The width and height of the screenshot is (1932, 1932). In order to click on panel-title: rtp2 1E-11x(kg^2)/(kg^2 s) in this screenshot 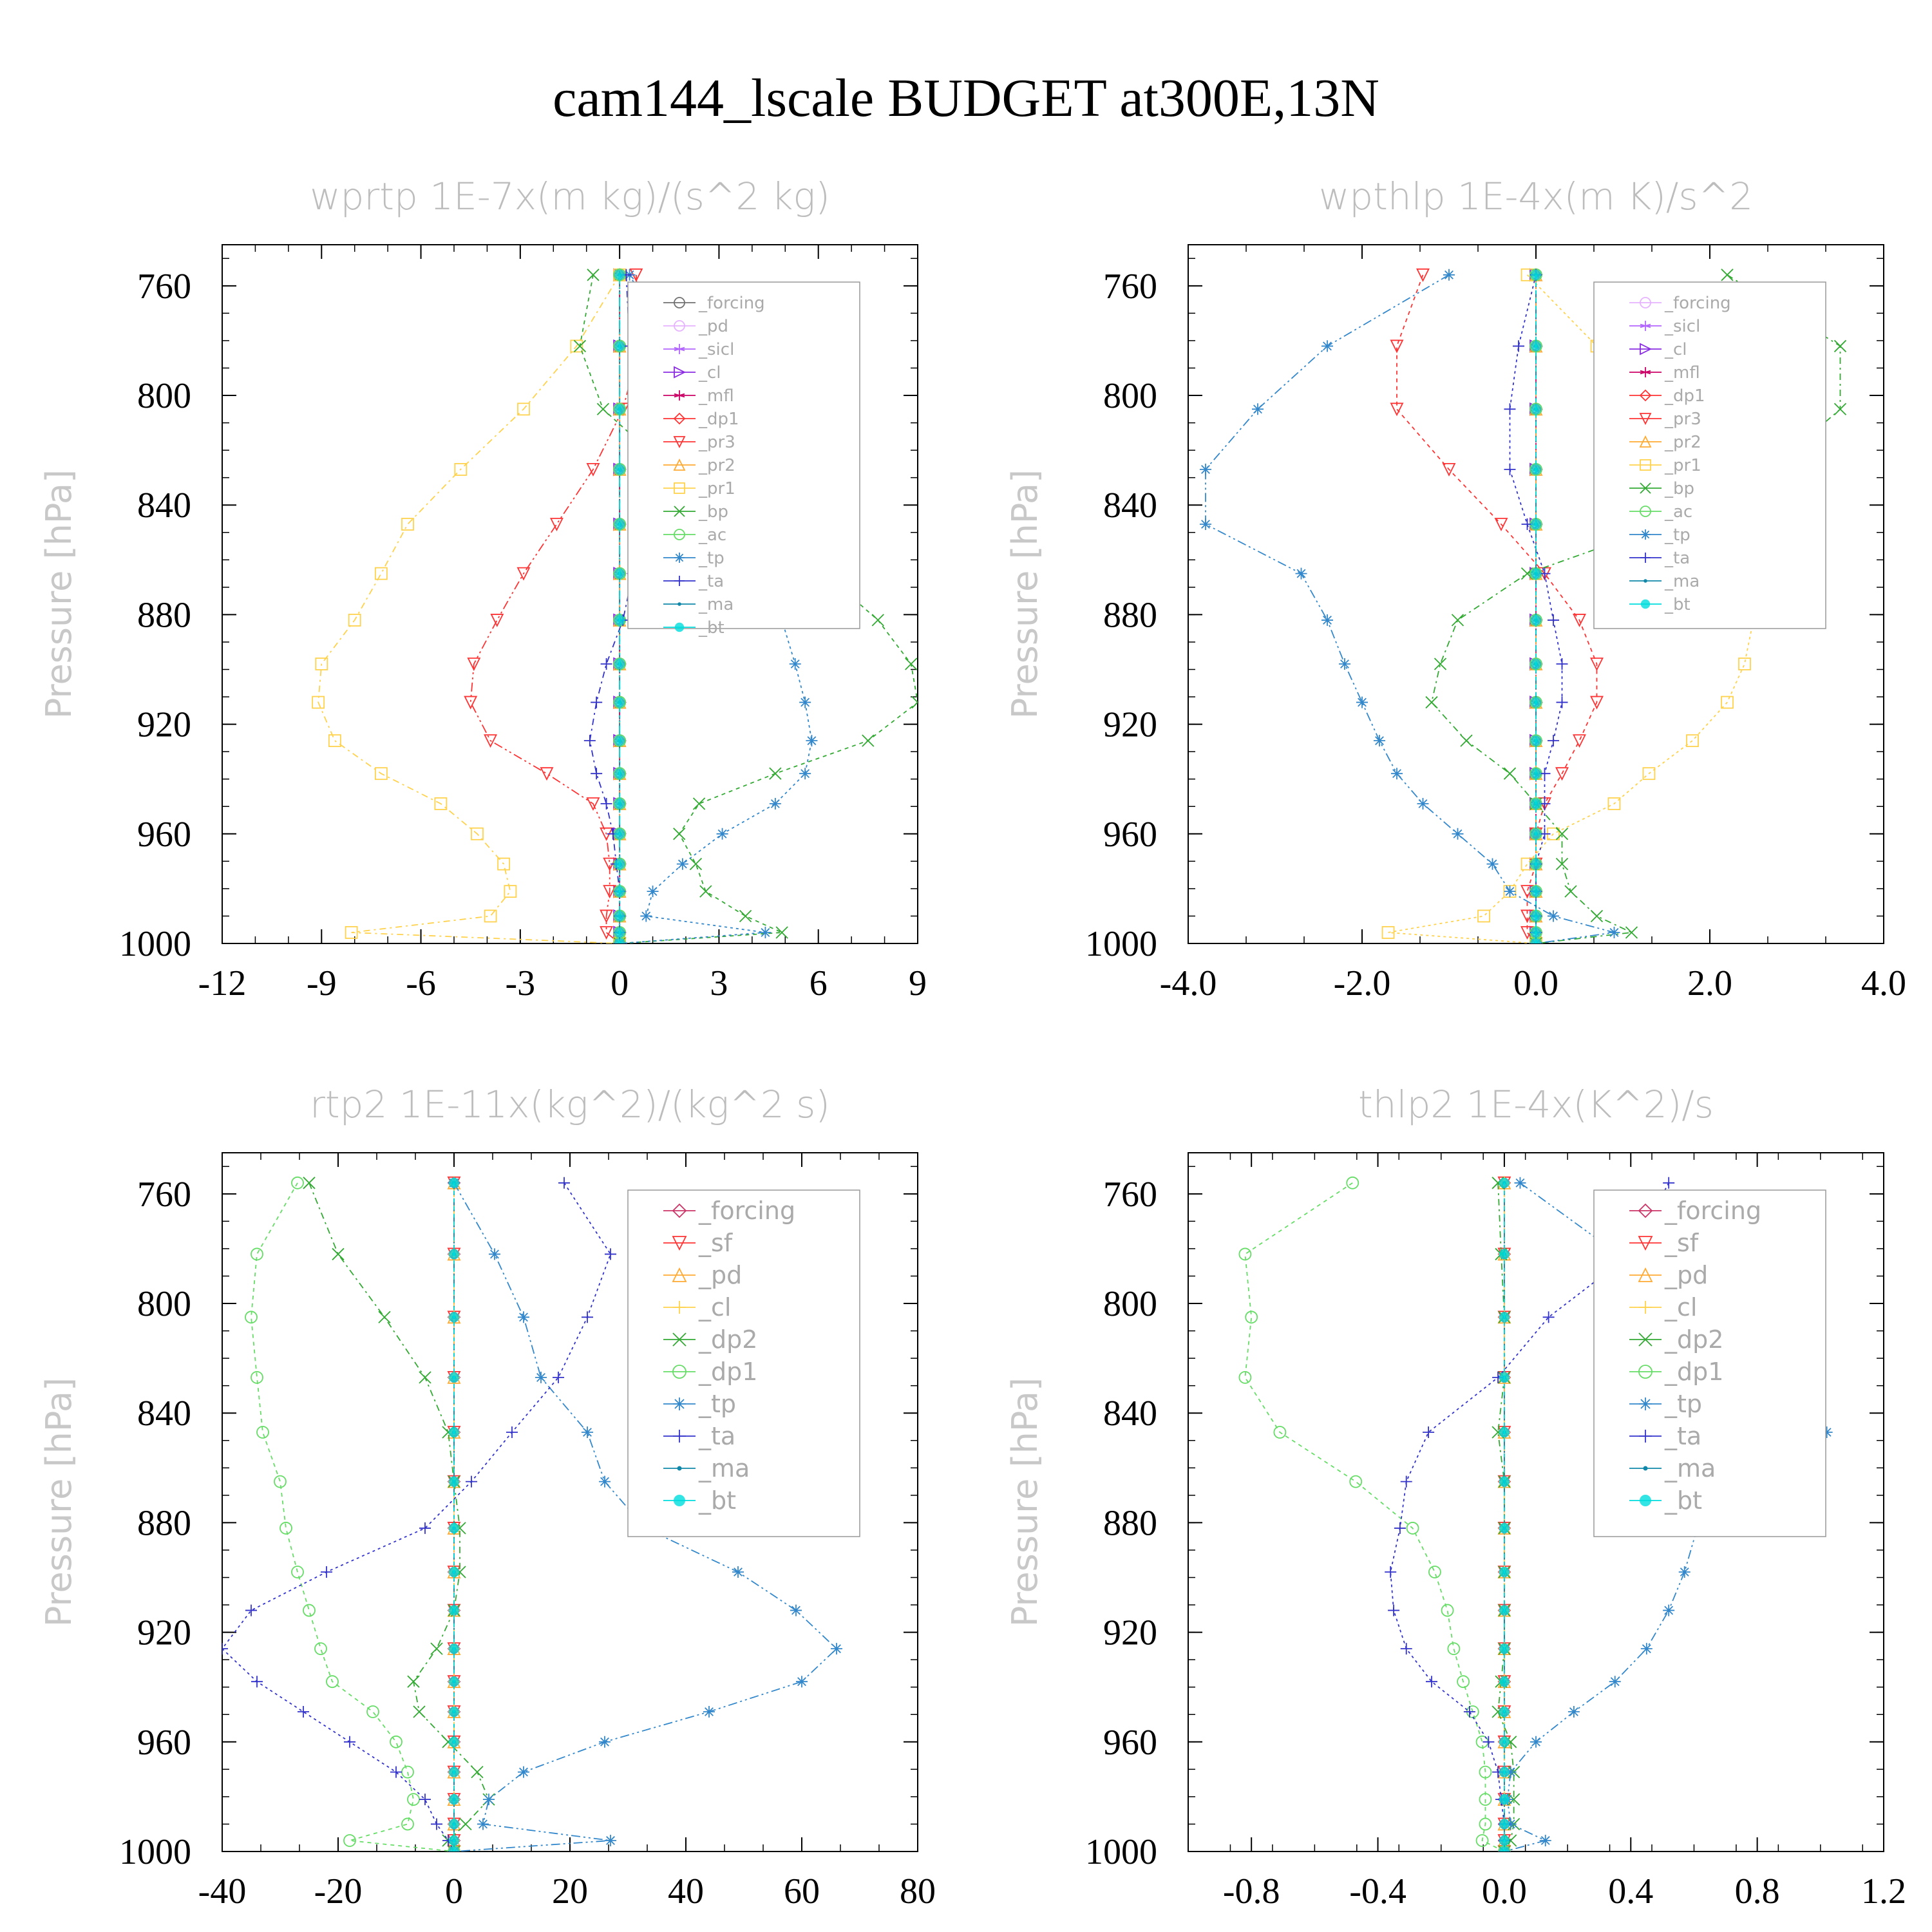, I will do `click(570, 1104)`.